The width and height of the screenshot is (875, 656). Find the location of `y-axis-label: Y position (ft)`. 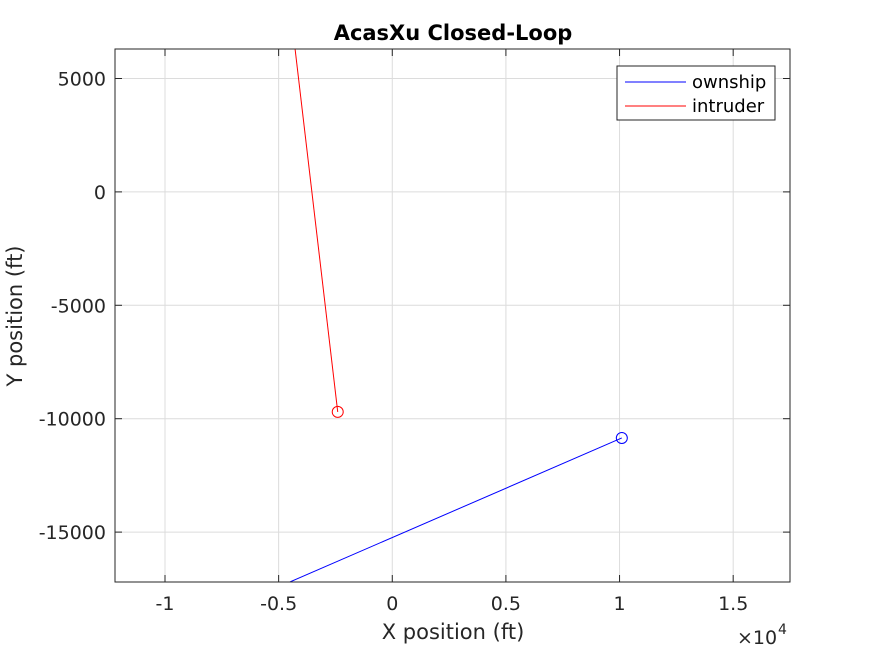

y-axis-label: Y position (ft) is located at coordinates (15, 316).